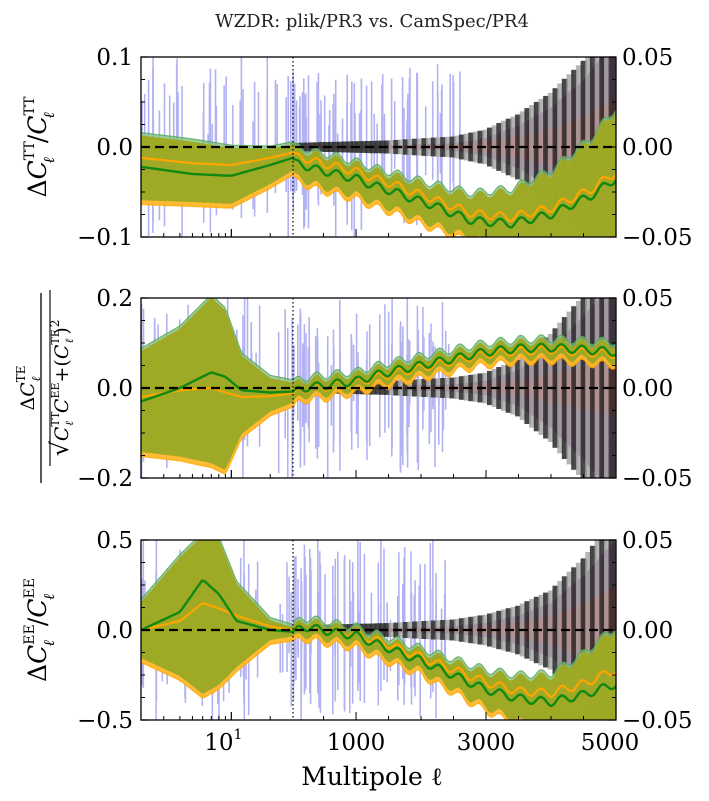 The height and width of the screenshot is (801, 709). What do you see at coordinates (45, 386) in the screenshot?
I see `y-axis-label-te: ΔCTEℓ√CTTℓCEE+(CTEℓ)2` at bounding box center [45, 386].